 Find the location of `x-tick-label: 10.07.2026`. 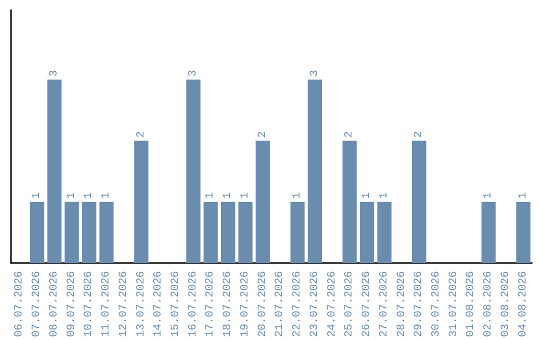

x-tick-label: 10.07.2026 is located at coordinates (89, 304).